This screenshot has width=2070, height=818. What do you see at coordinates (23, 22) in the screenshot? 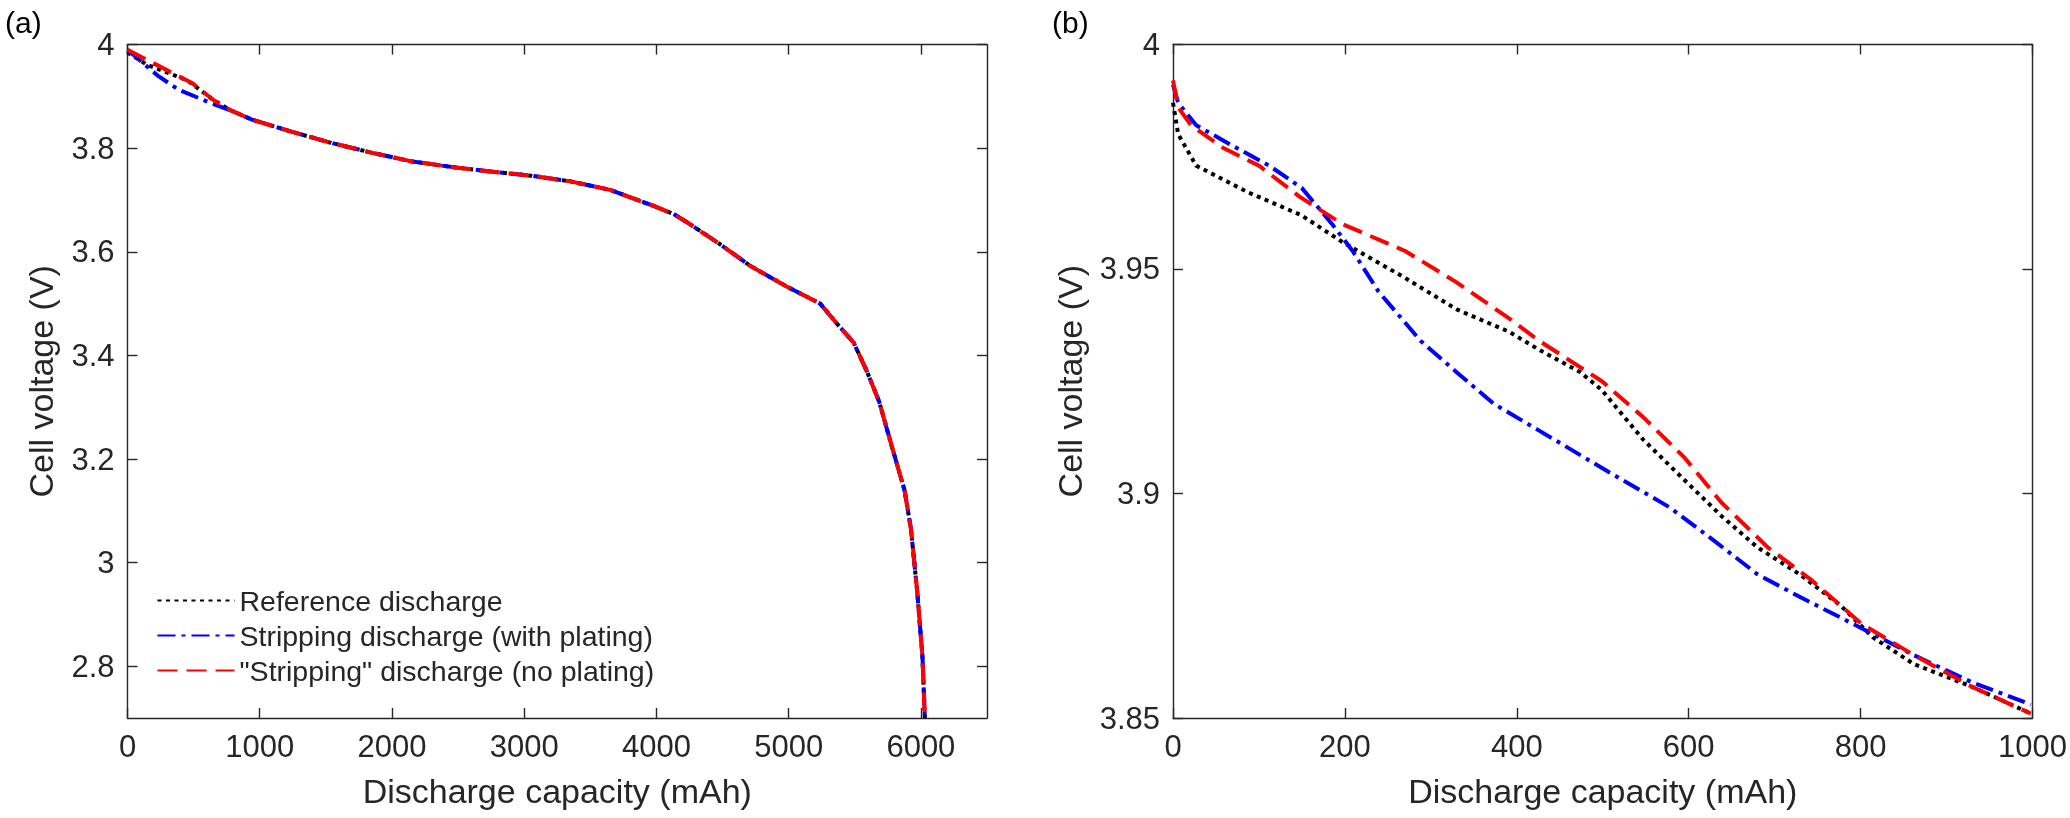
I see `chart-title: (a)` at bounding box center [23, 22].